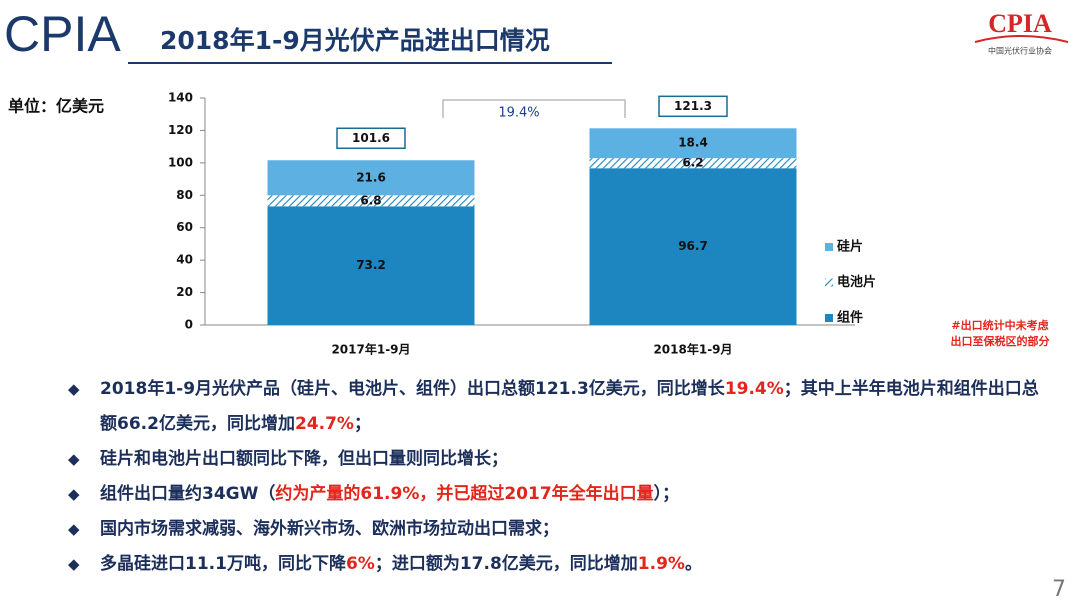 The height and width of the screenshot is (608, 1080). Describe the element at coordinates (184, 292) in the screenshot. I see `y-tick-label: 20` at that location.